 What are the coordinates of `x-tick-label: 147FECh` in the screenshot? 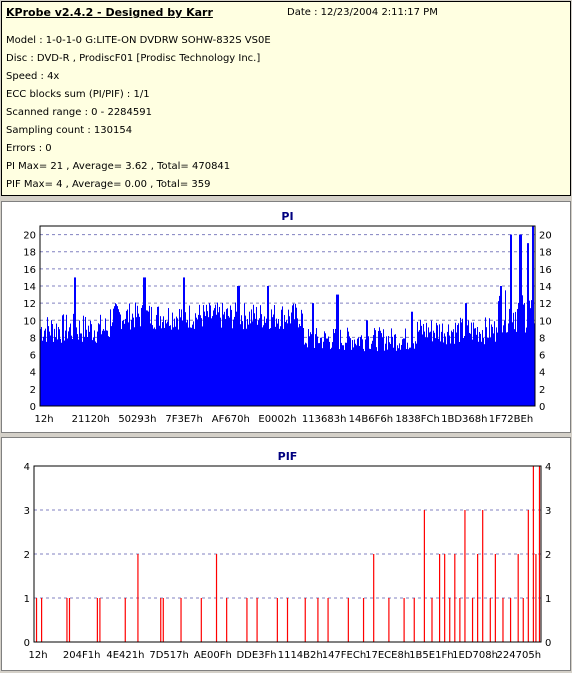 It's located at (344, 655).